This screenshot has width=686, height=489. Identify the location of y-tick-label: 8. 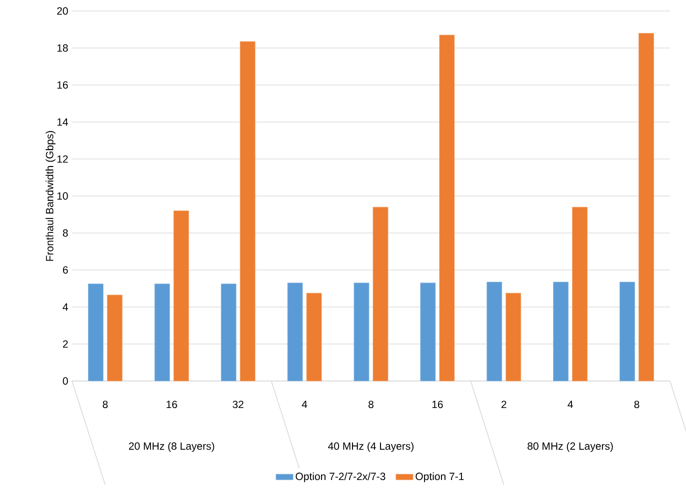
(65, 233).